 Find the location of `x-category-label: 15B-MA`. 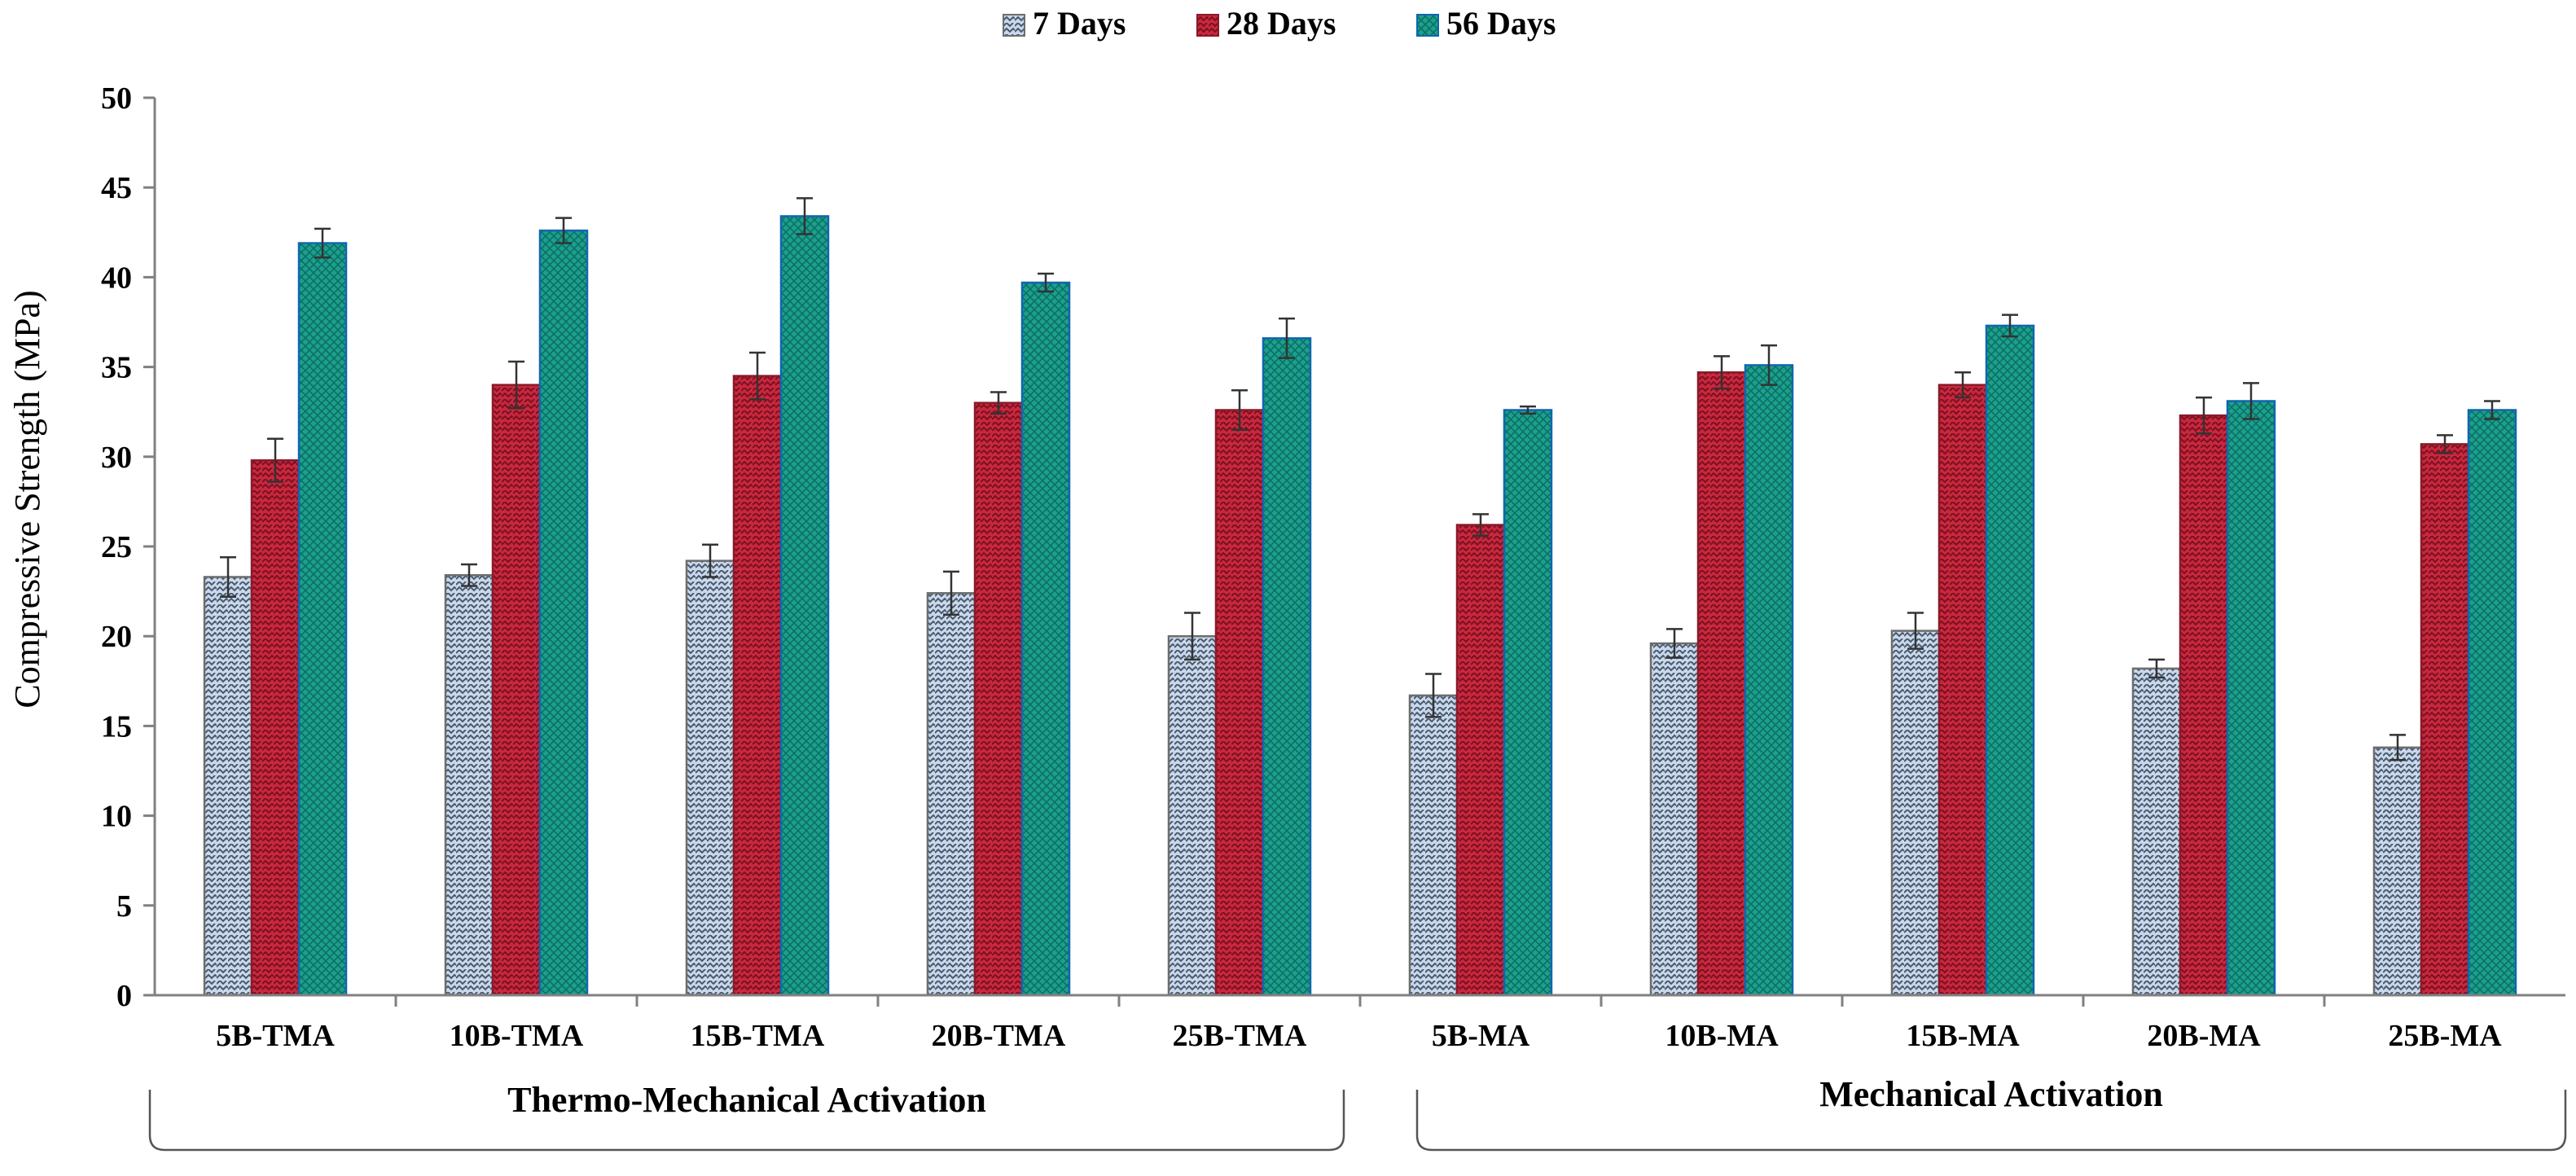

x-category-label: 15B-MA is located at coordinates (1963, 1036).